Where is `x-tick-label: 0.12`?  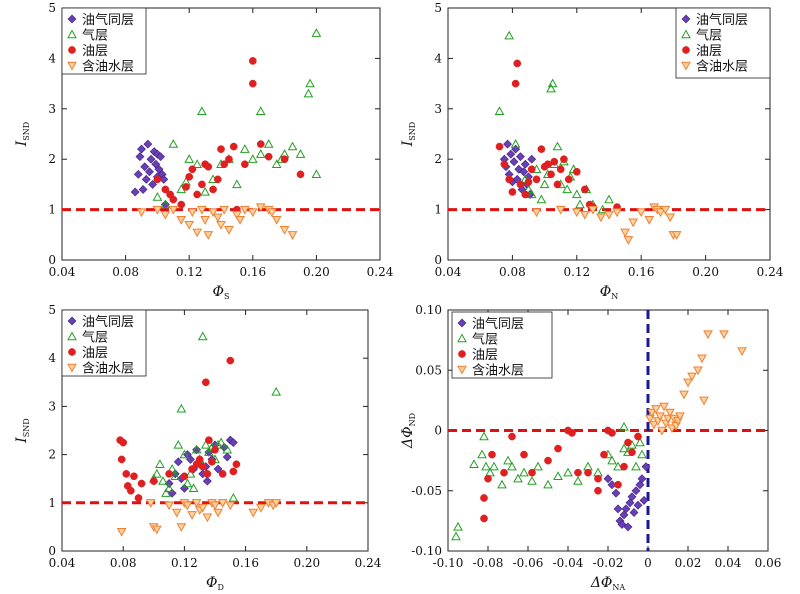
x-tick-label: 0.12 is located at coordinates (576, 272).